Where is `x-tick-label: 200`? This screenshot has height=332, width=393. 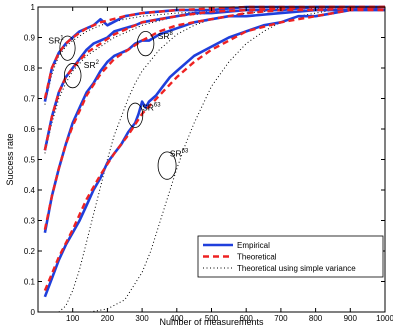
x-tick-label: 200 is located at coordinates (108, 318).